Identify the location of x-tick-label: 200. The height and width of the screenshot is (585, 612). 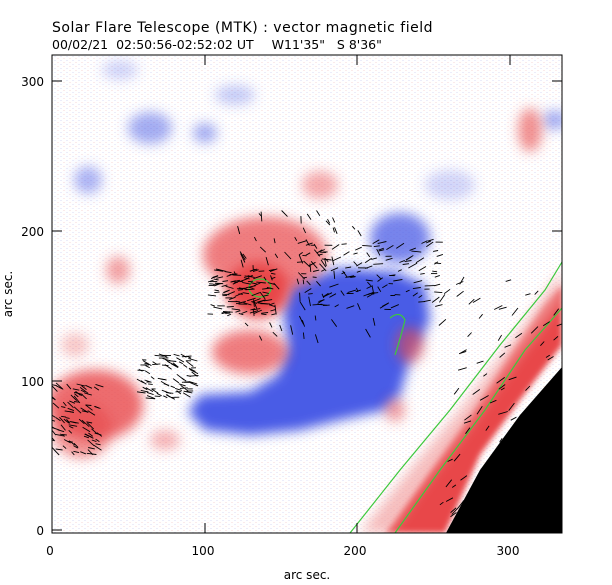
(355, 551).